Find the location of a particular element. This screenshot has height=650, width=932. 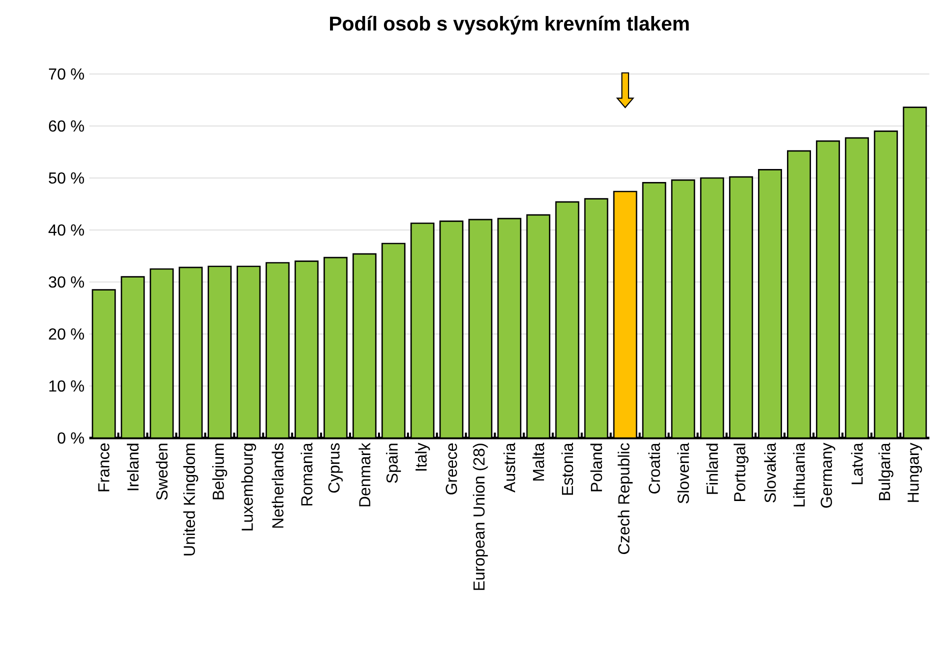

x-tick-label: Hungary is located at coordinates (915, 472).